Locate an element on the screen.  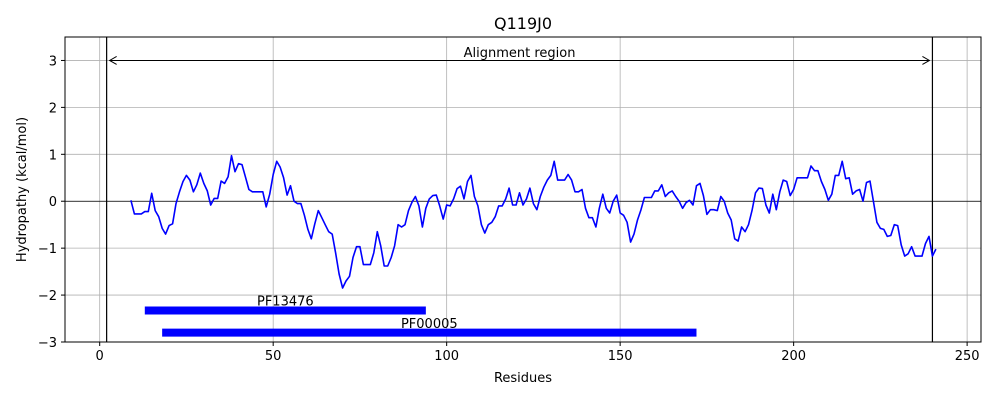
y-tick-label: 3 is located at coordinates (53, 61).